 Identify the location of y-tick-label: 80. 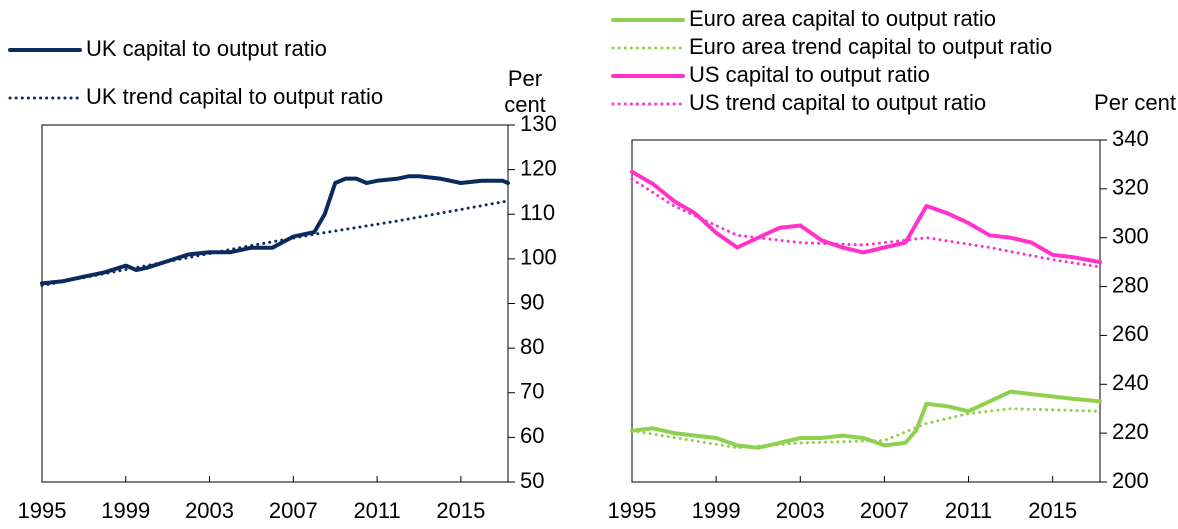
(532, 346).